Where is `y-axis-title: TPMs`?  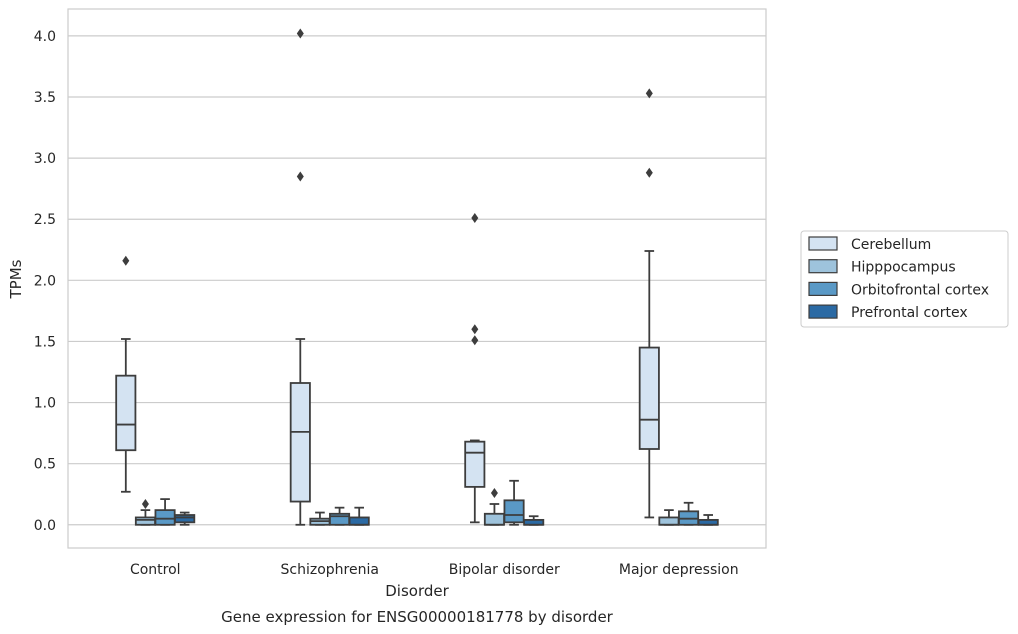
y-axis-title: TPMs is located at coordinates (16, 279).